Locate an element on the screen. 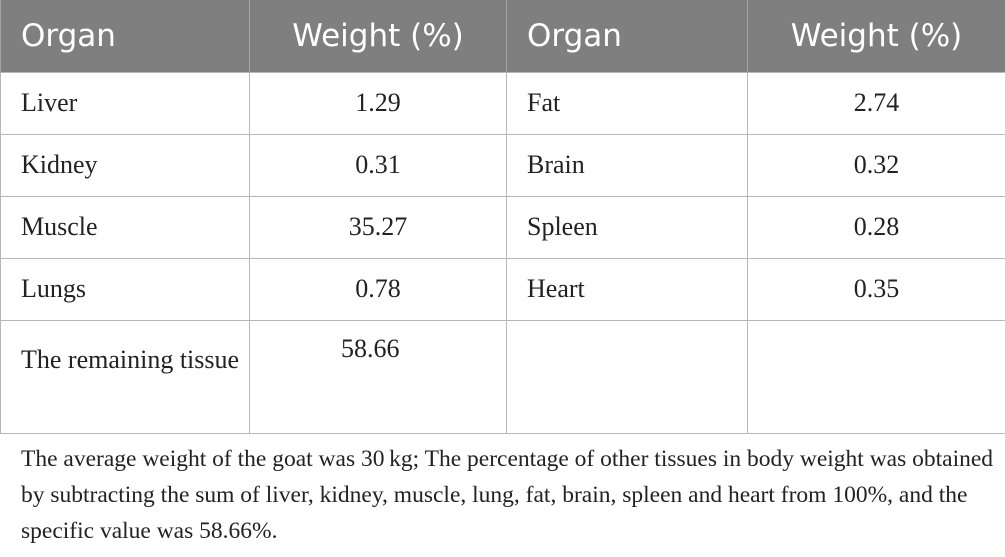  table-cell-weight: 35.27 is located at coordinates (378, 227).